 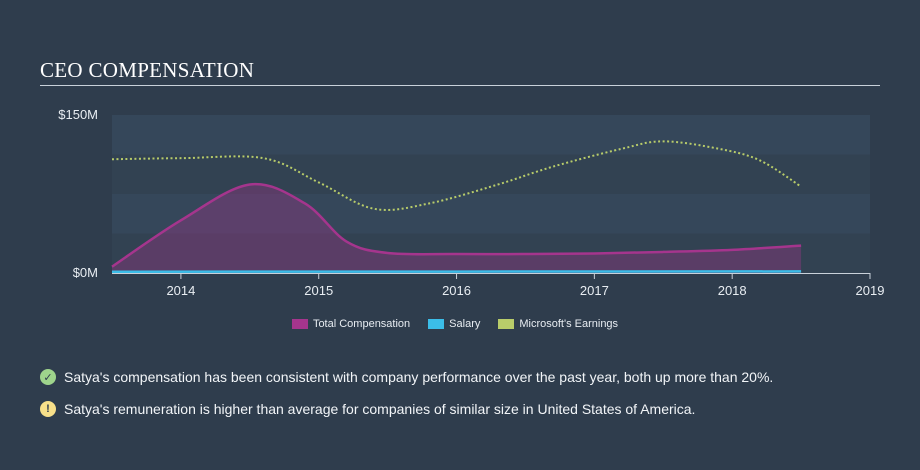 What do you see at coordinates (299, 324) in the screenshot?
I see `total-compensation-swatch` at bounding box center [299, 324].